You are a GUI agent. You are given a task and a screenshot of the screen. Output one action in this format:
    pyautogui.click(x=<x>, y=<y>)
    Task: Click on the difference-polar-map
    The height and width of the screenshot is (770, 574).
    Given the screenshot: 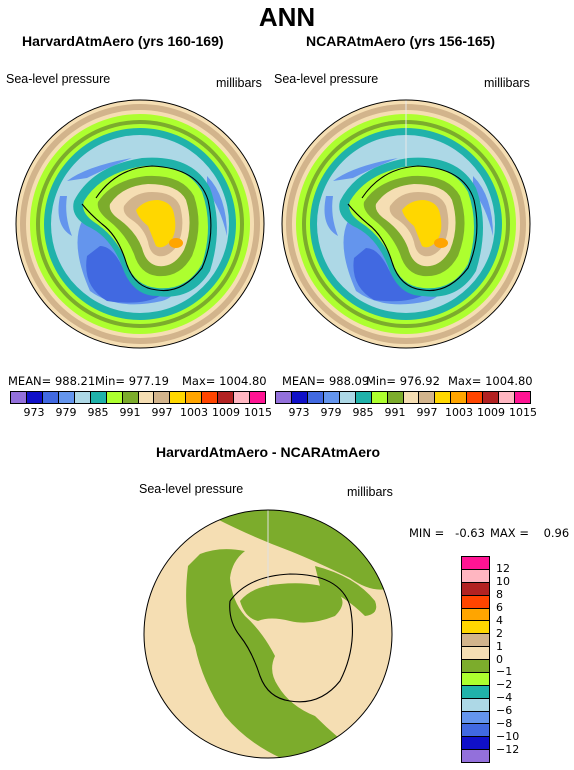 What is the action you would take?
    pyautogui.click(x=268, y=634)
    